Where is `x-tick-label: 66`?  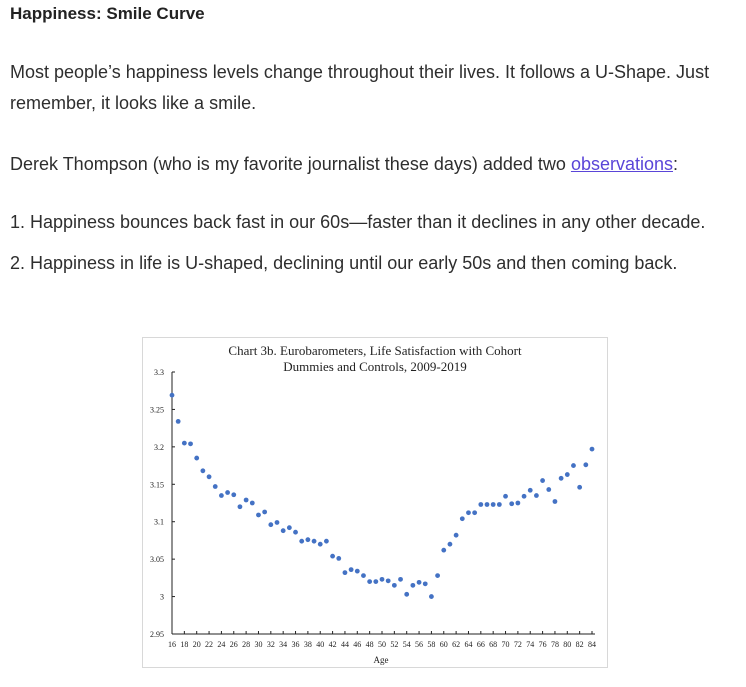
x-tick-label: 66 is located at coordinates (481, 644).